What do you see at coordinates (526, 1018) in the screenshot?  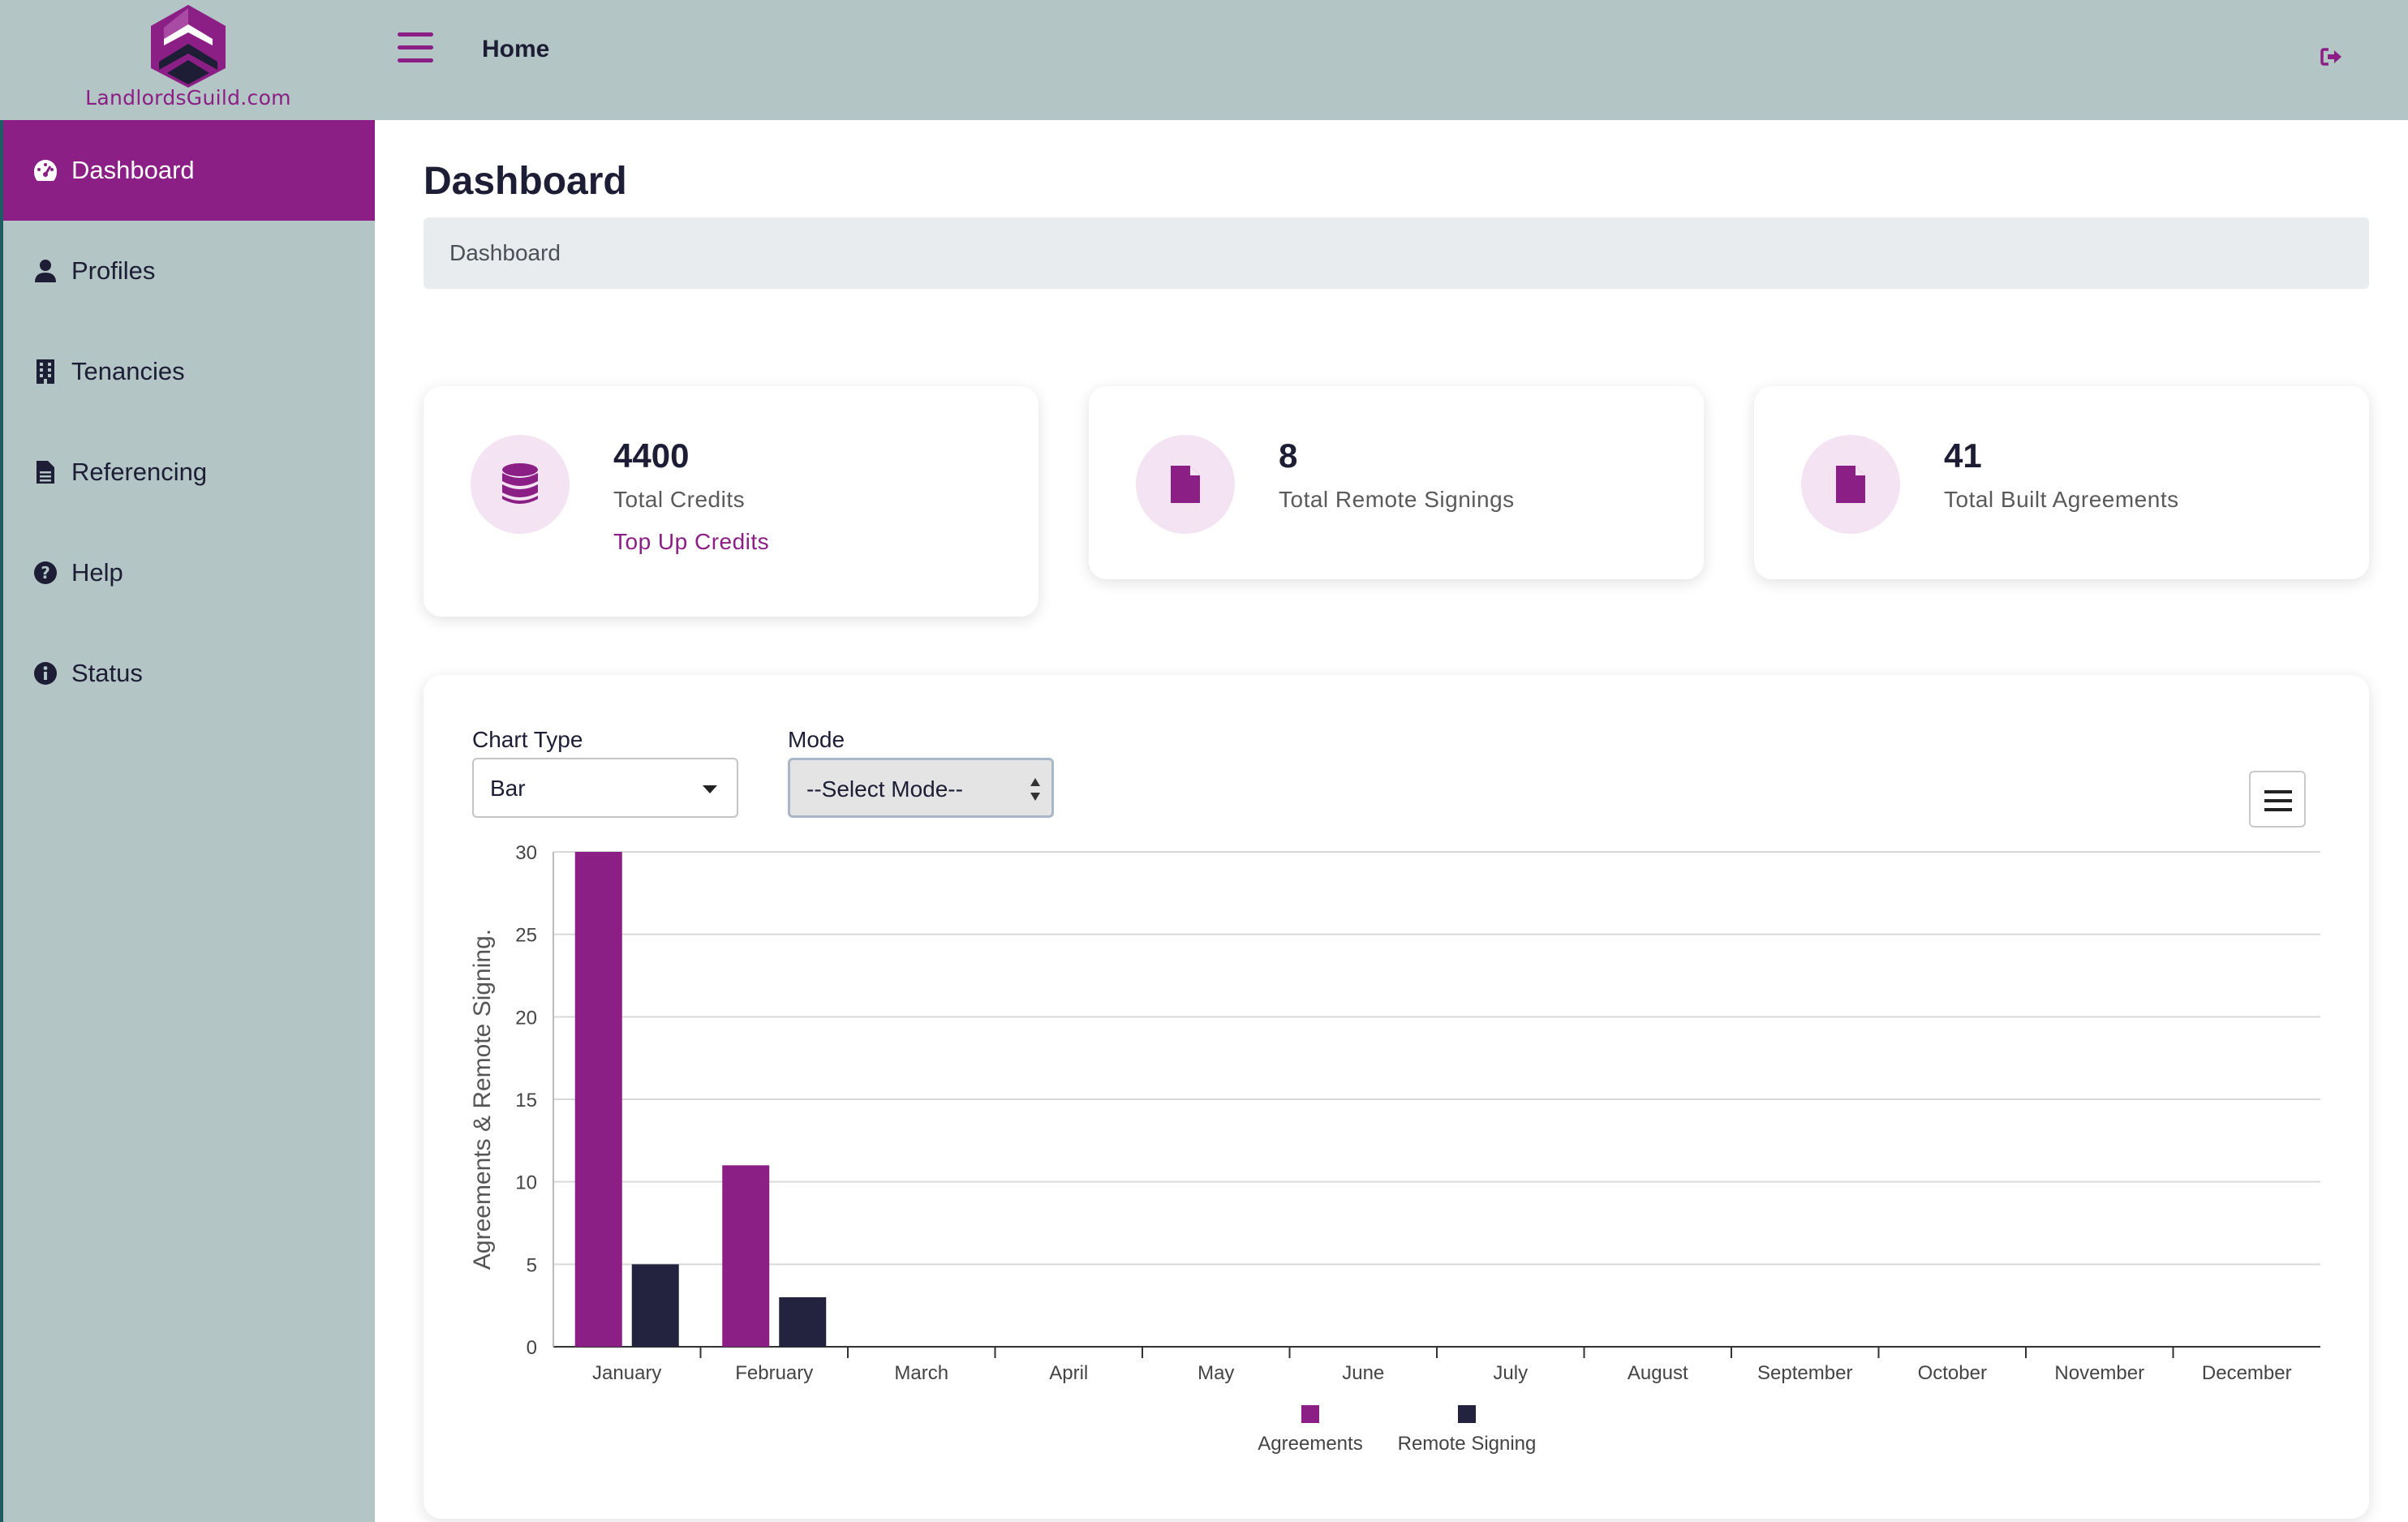 I see `y-tick-label: 20` at bounding box center [526, 1018].